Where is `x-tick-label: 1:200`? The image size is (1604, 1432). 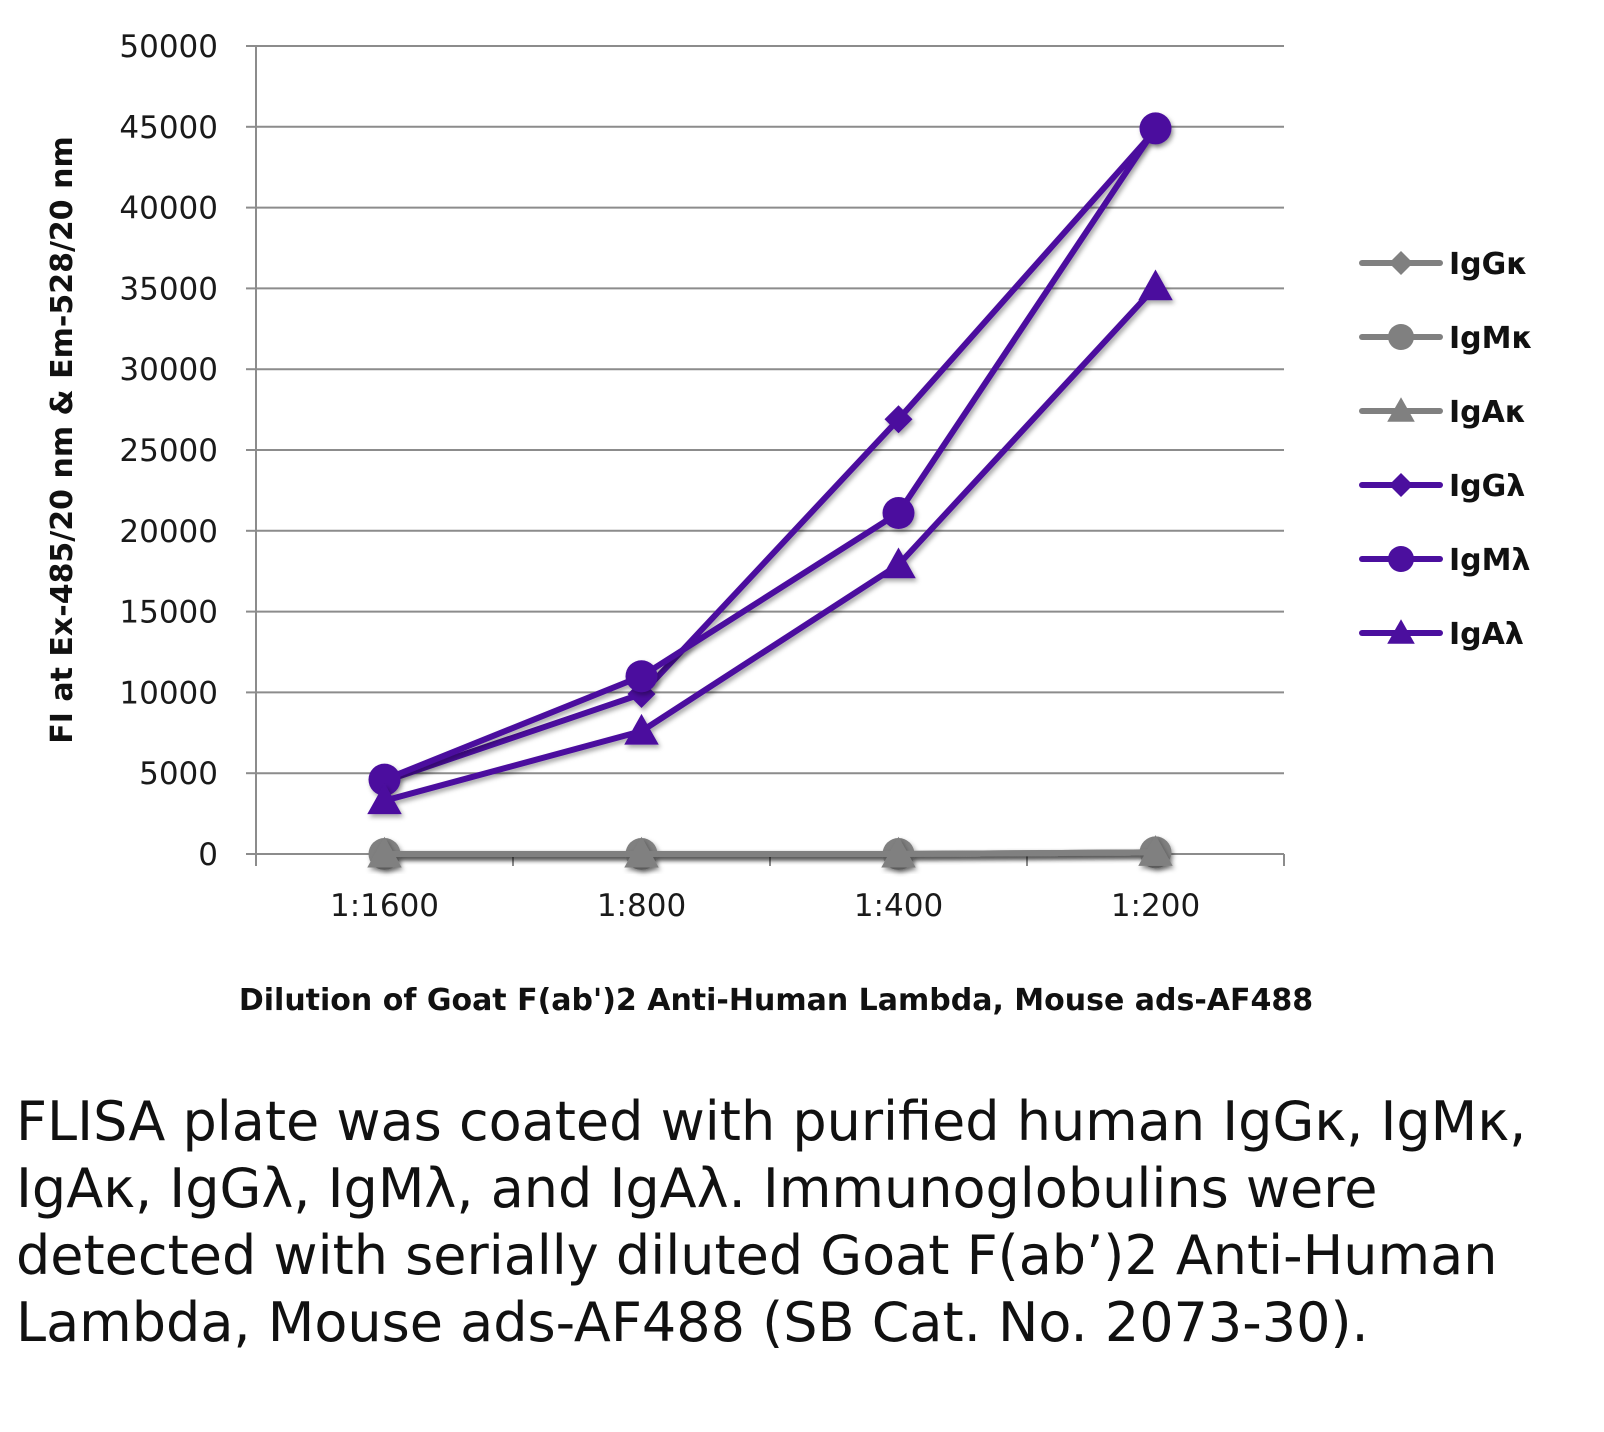
x-tick-label: 1:200 is located at coordinates (1155, 906).